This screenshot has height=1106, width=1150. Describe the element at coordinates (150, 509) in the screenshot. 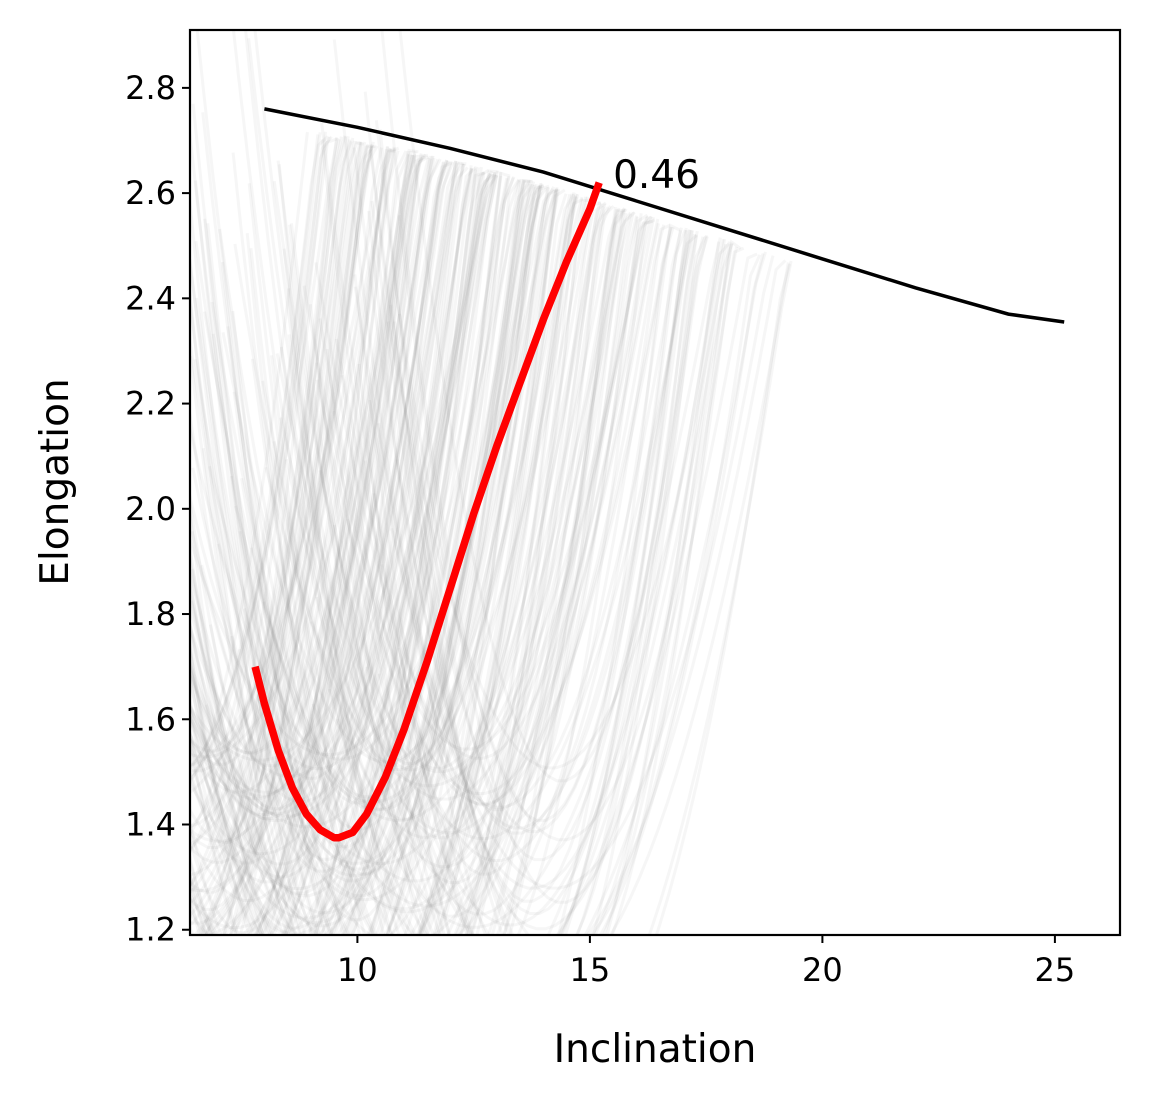

I see `y-tick-label: 2.0` at that location.